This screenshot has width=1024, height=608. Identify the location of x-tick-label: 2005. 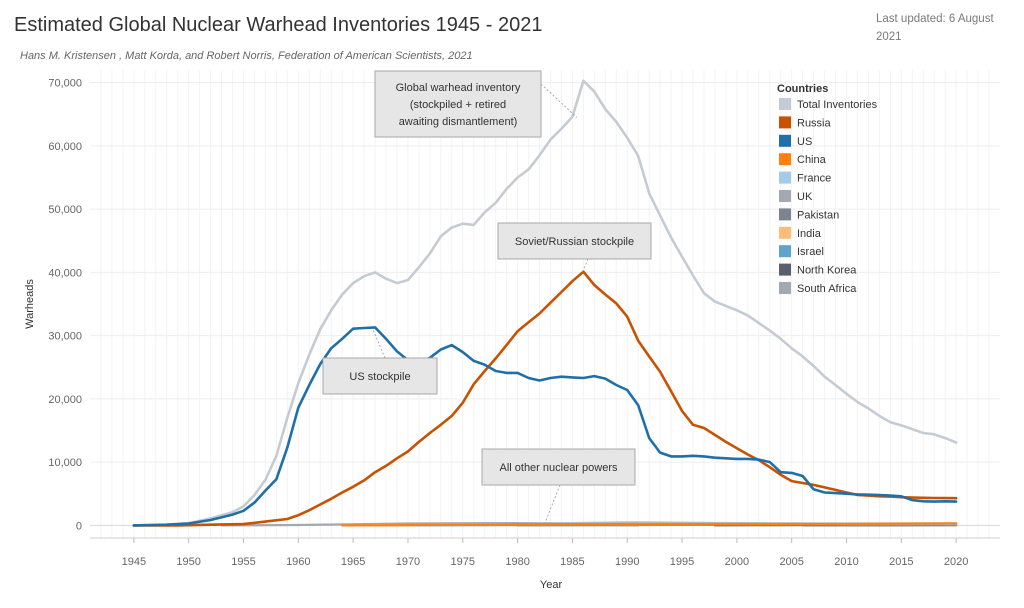
(791, 562).